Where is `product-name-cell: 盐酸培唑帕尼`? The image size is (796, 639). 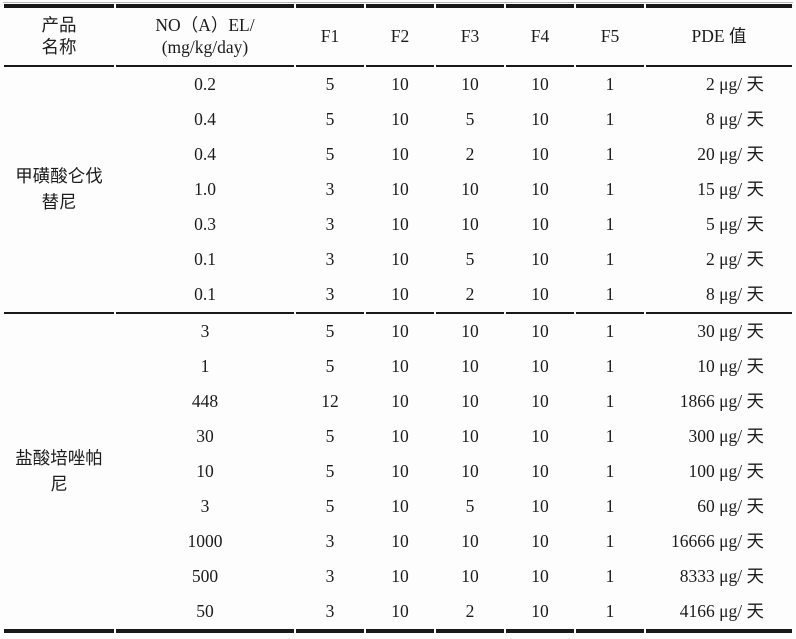 product-name-cell: 盐酸培唑帕尼 is located at coordinates (59, 473).